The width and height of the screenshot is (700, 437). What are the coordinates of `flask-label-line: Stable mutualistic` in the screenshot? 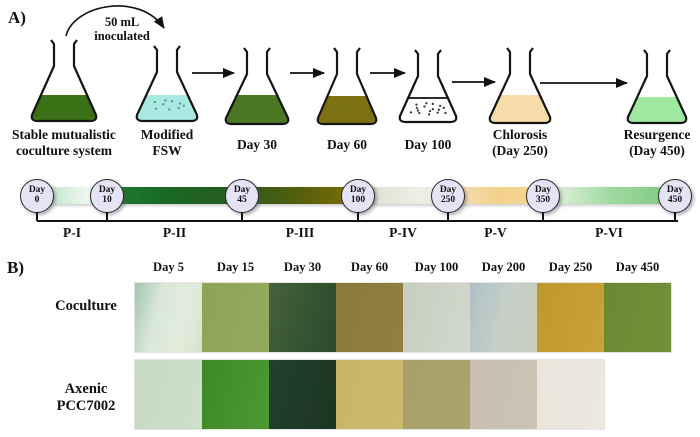 It's located at (64, 134).